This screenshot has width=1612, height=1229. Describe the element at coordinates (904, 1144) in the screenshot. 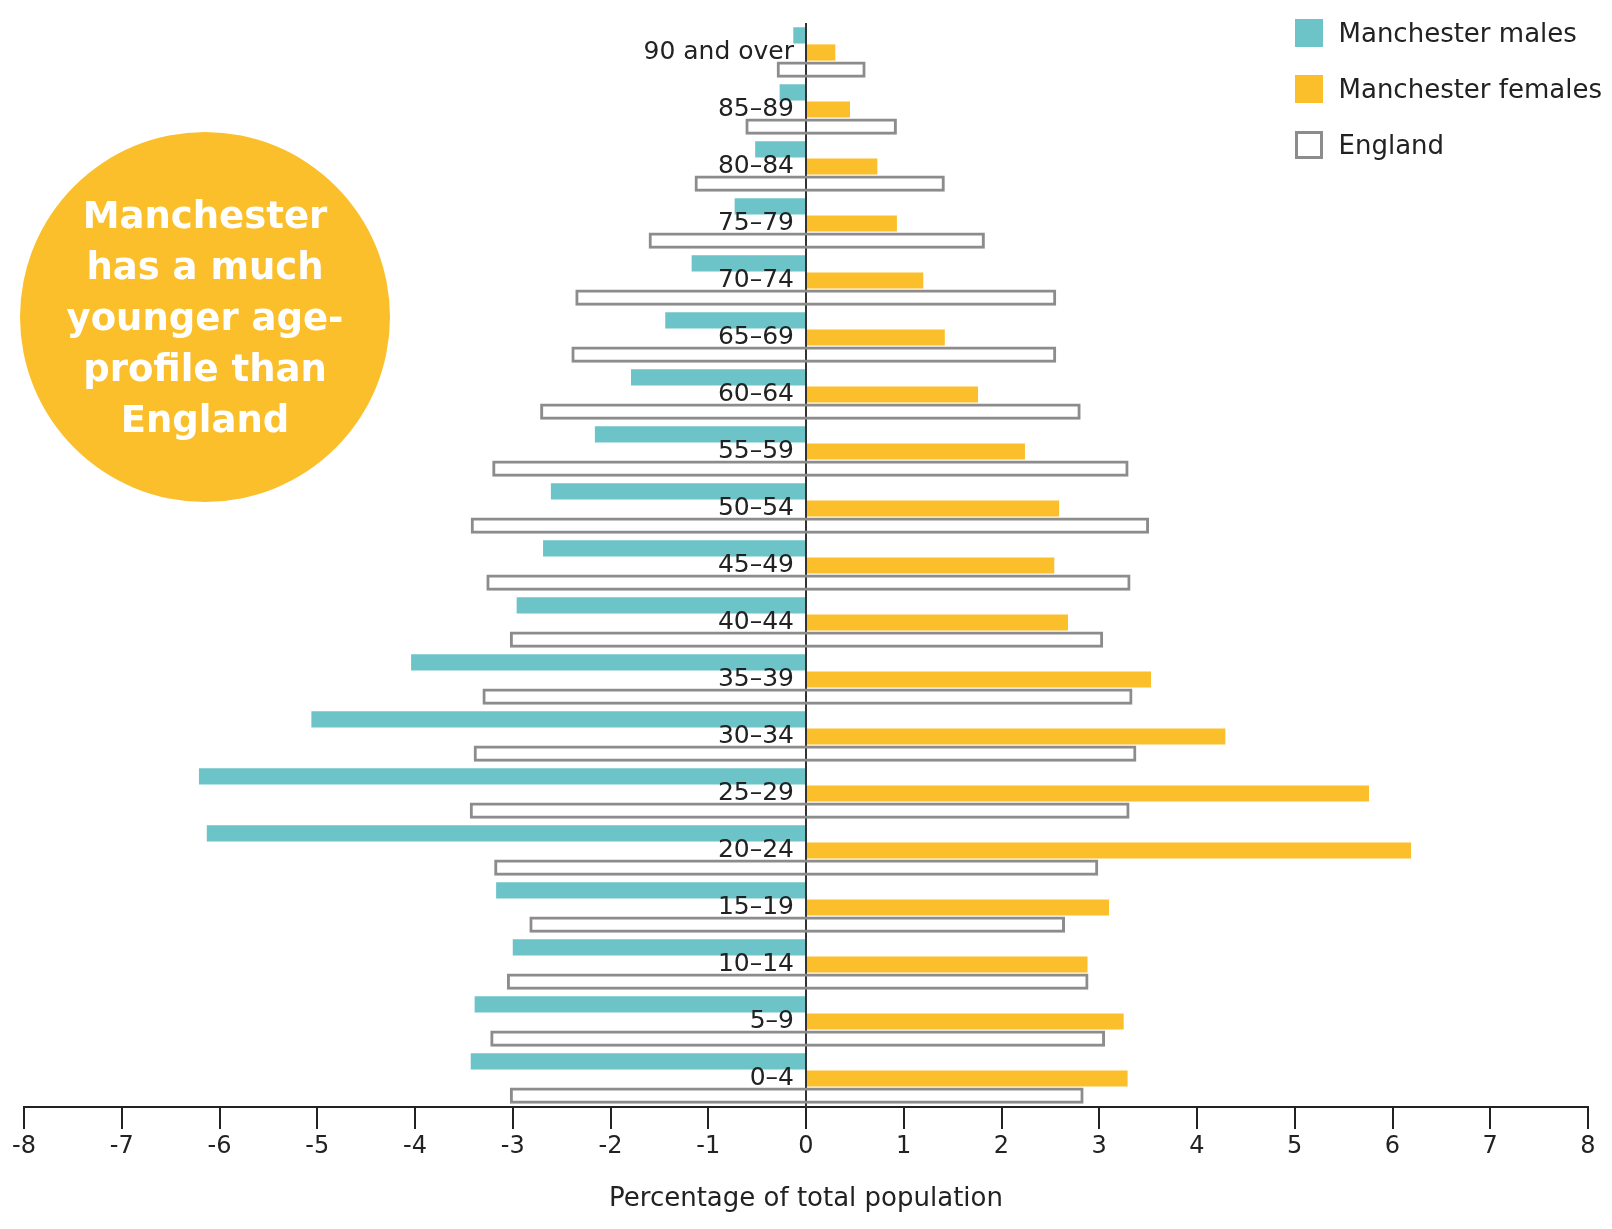

I see `x-tick-label: 1` at that location.